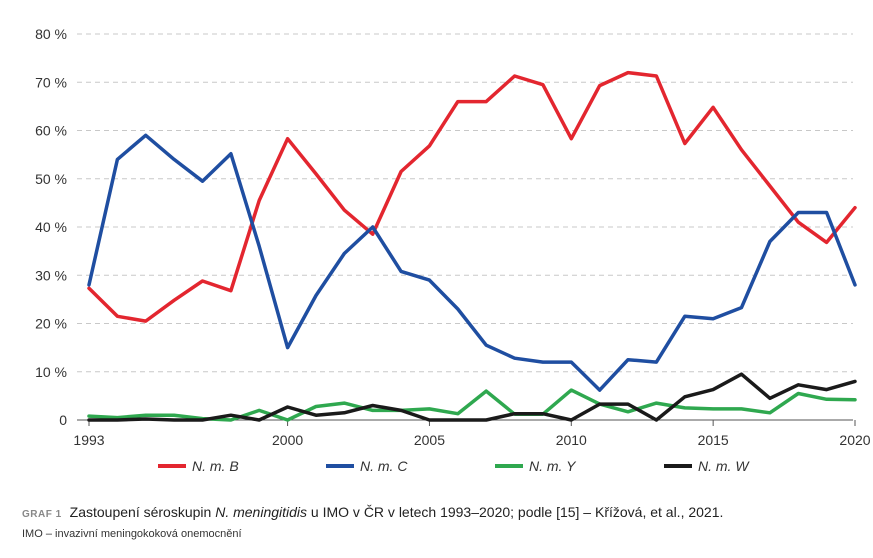 The height and width of the screenshot is (558, 873). Describe the element at coordinates (454, 466) in the screenshot. I see `legend: N. m. B N. m. C N. m. Y N. m. W` at that location.